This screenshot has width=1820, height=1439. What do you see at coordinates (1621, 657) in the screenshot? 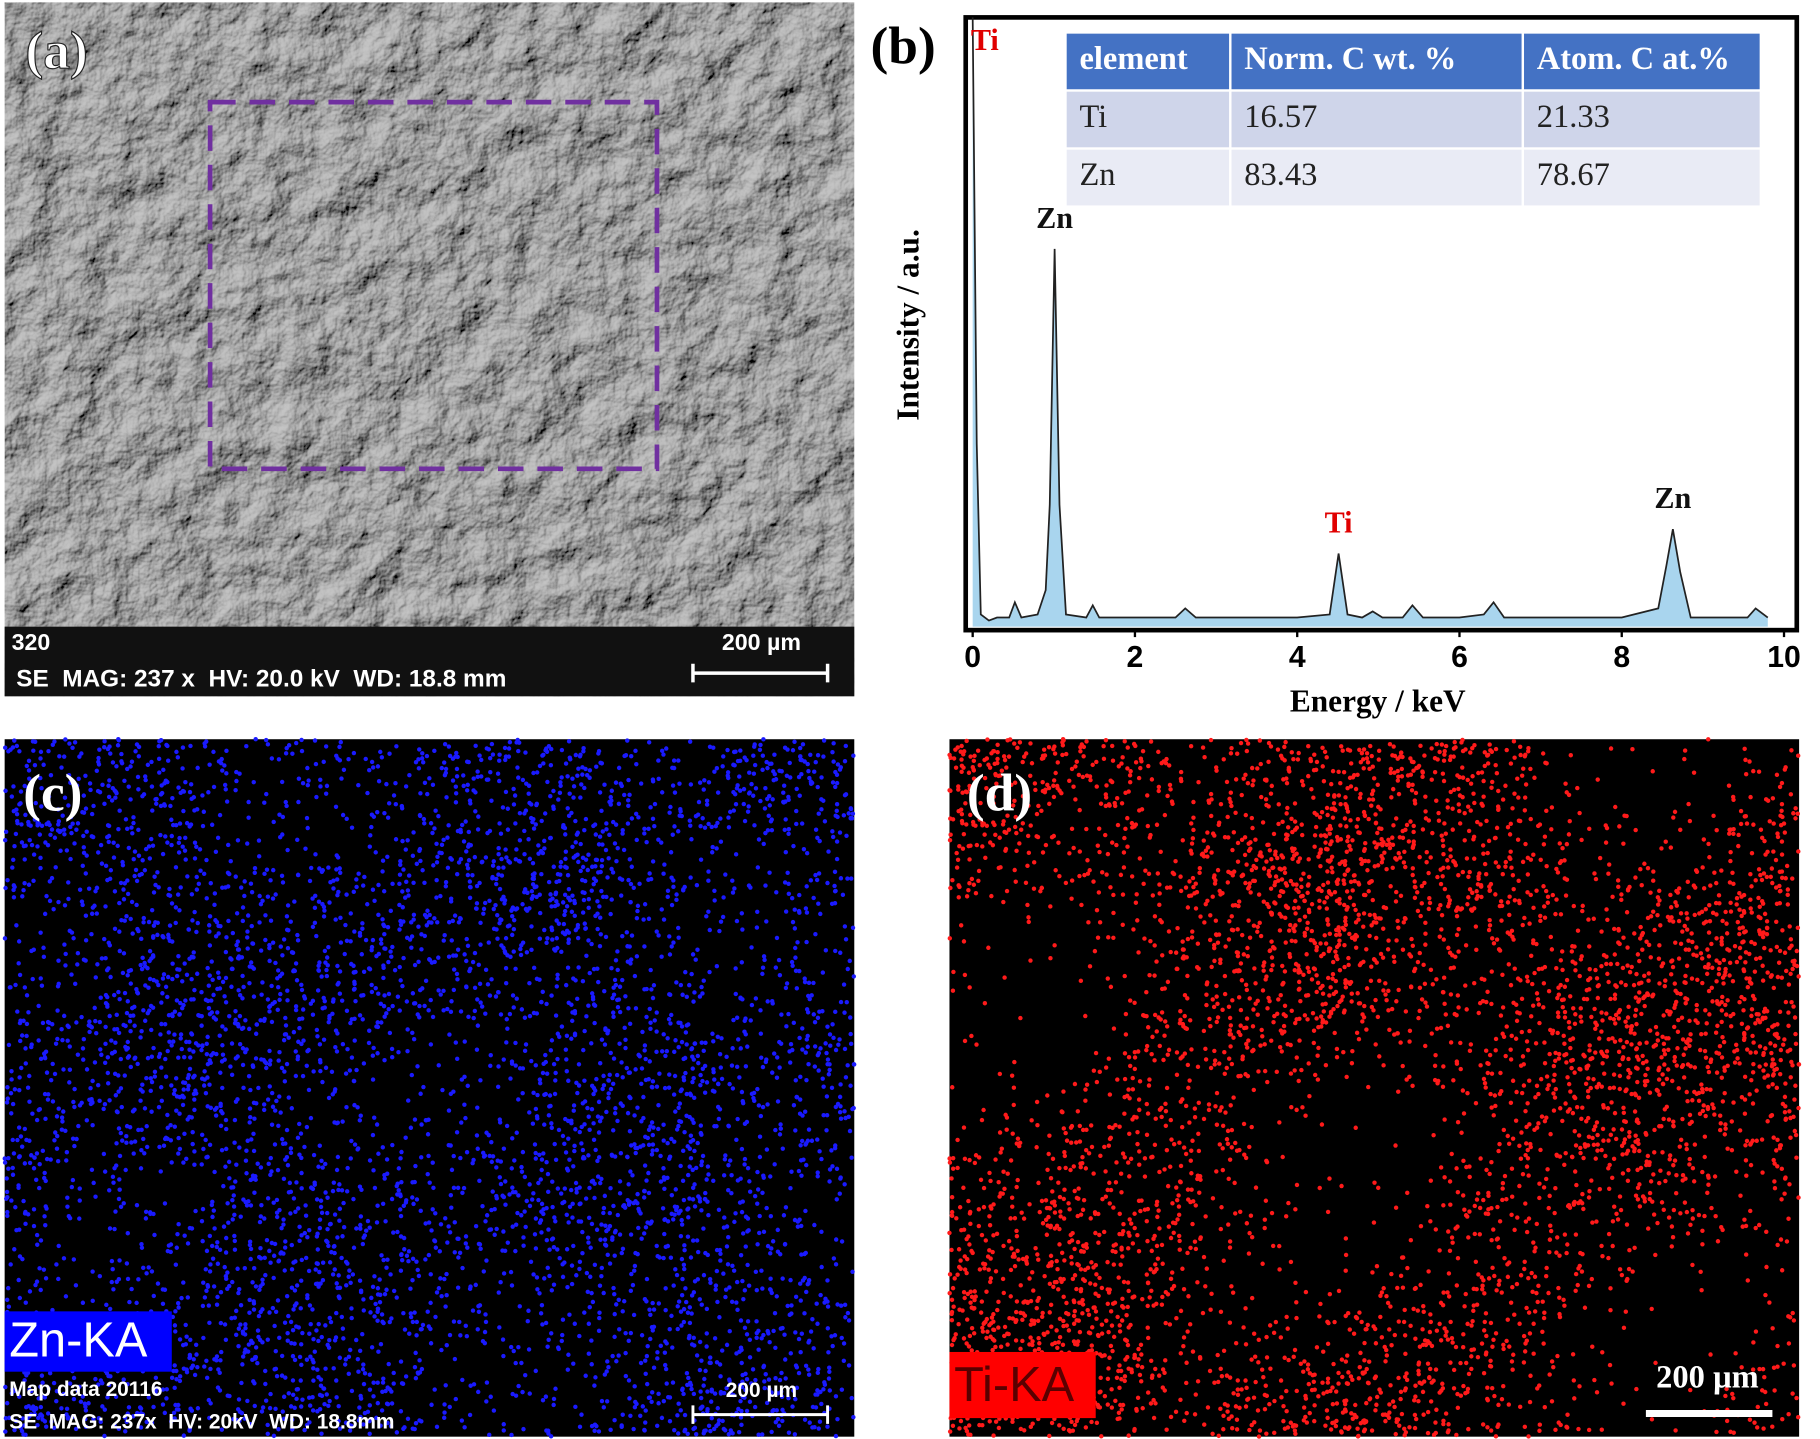
I see `x-tick-label: 8` at bounding box center [1621, 657].